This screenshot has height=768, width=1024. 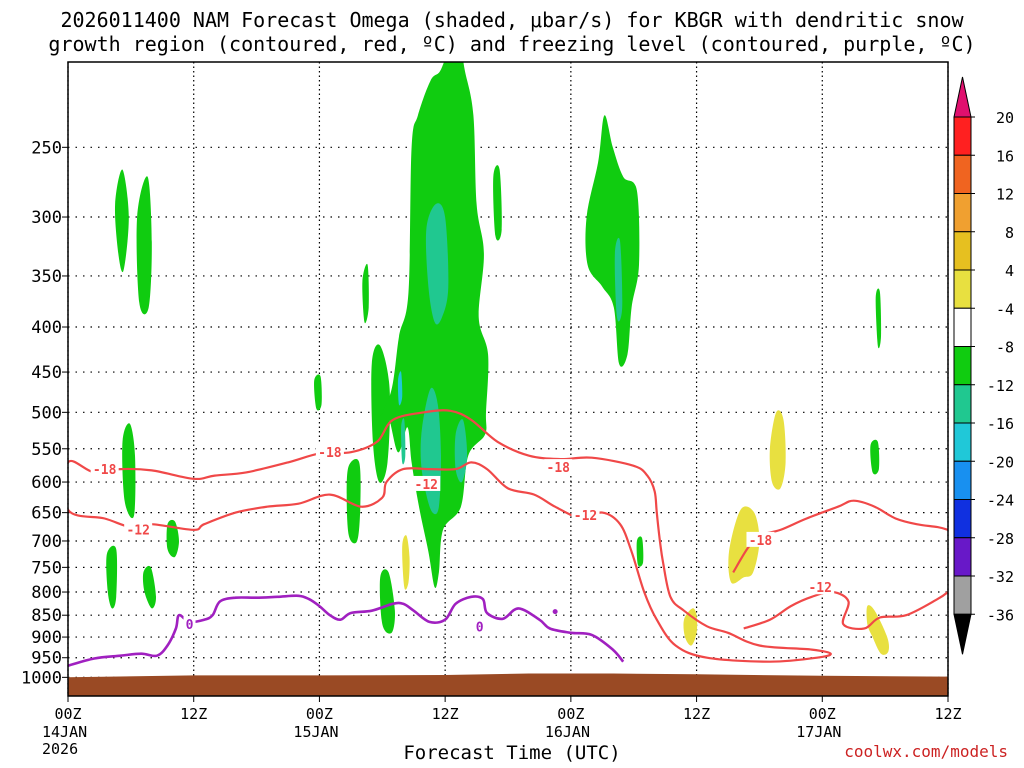 What do you see at coordinates (64, 732) in the screenshot?
I see `xtick-date-0: 14JAN` at bounding box center [64, 732].